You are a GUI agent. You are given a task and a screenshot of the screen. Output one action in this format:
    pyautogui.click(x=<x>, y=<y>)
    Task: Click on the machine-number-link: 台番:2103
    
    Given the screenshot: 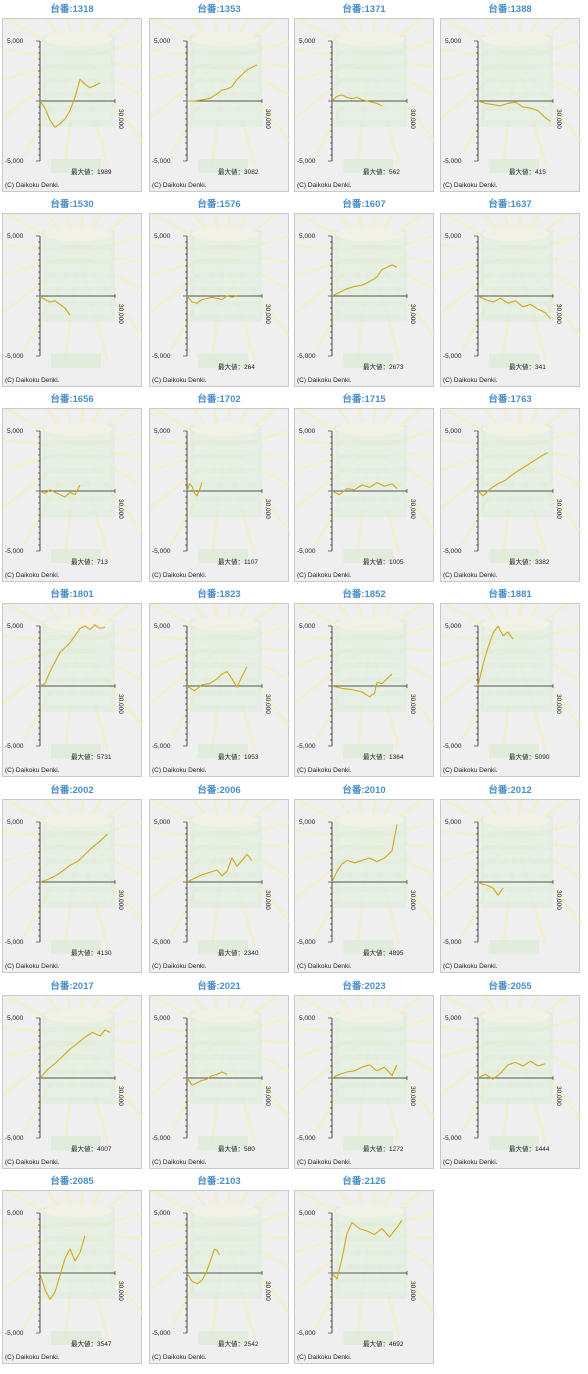 What is the action you would take?
    pyautogui.click(x=219, y=1181)
    